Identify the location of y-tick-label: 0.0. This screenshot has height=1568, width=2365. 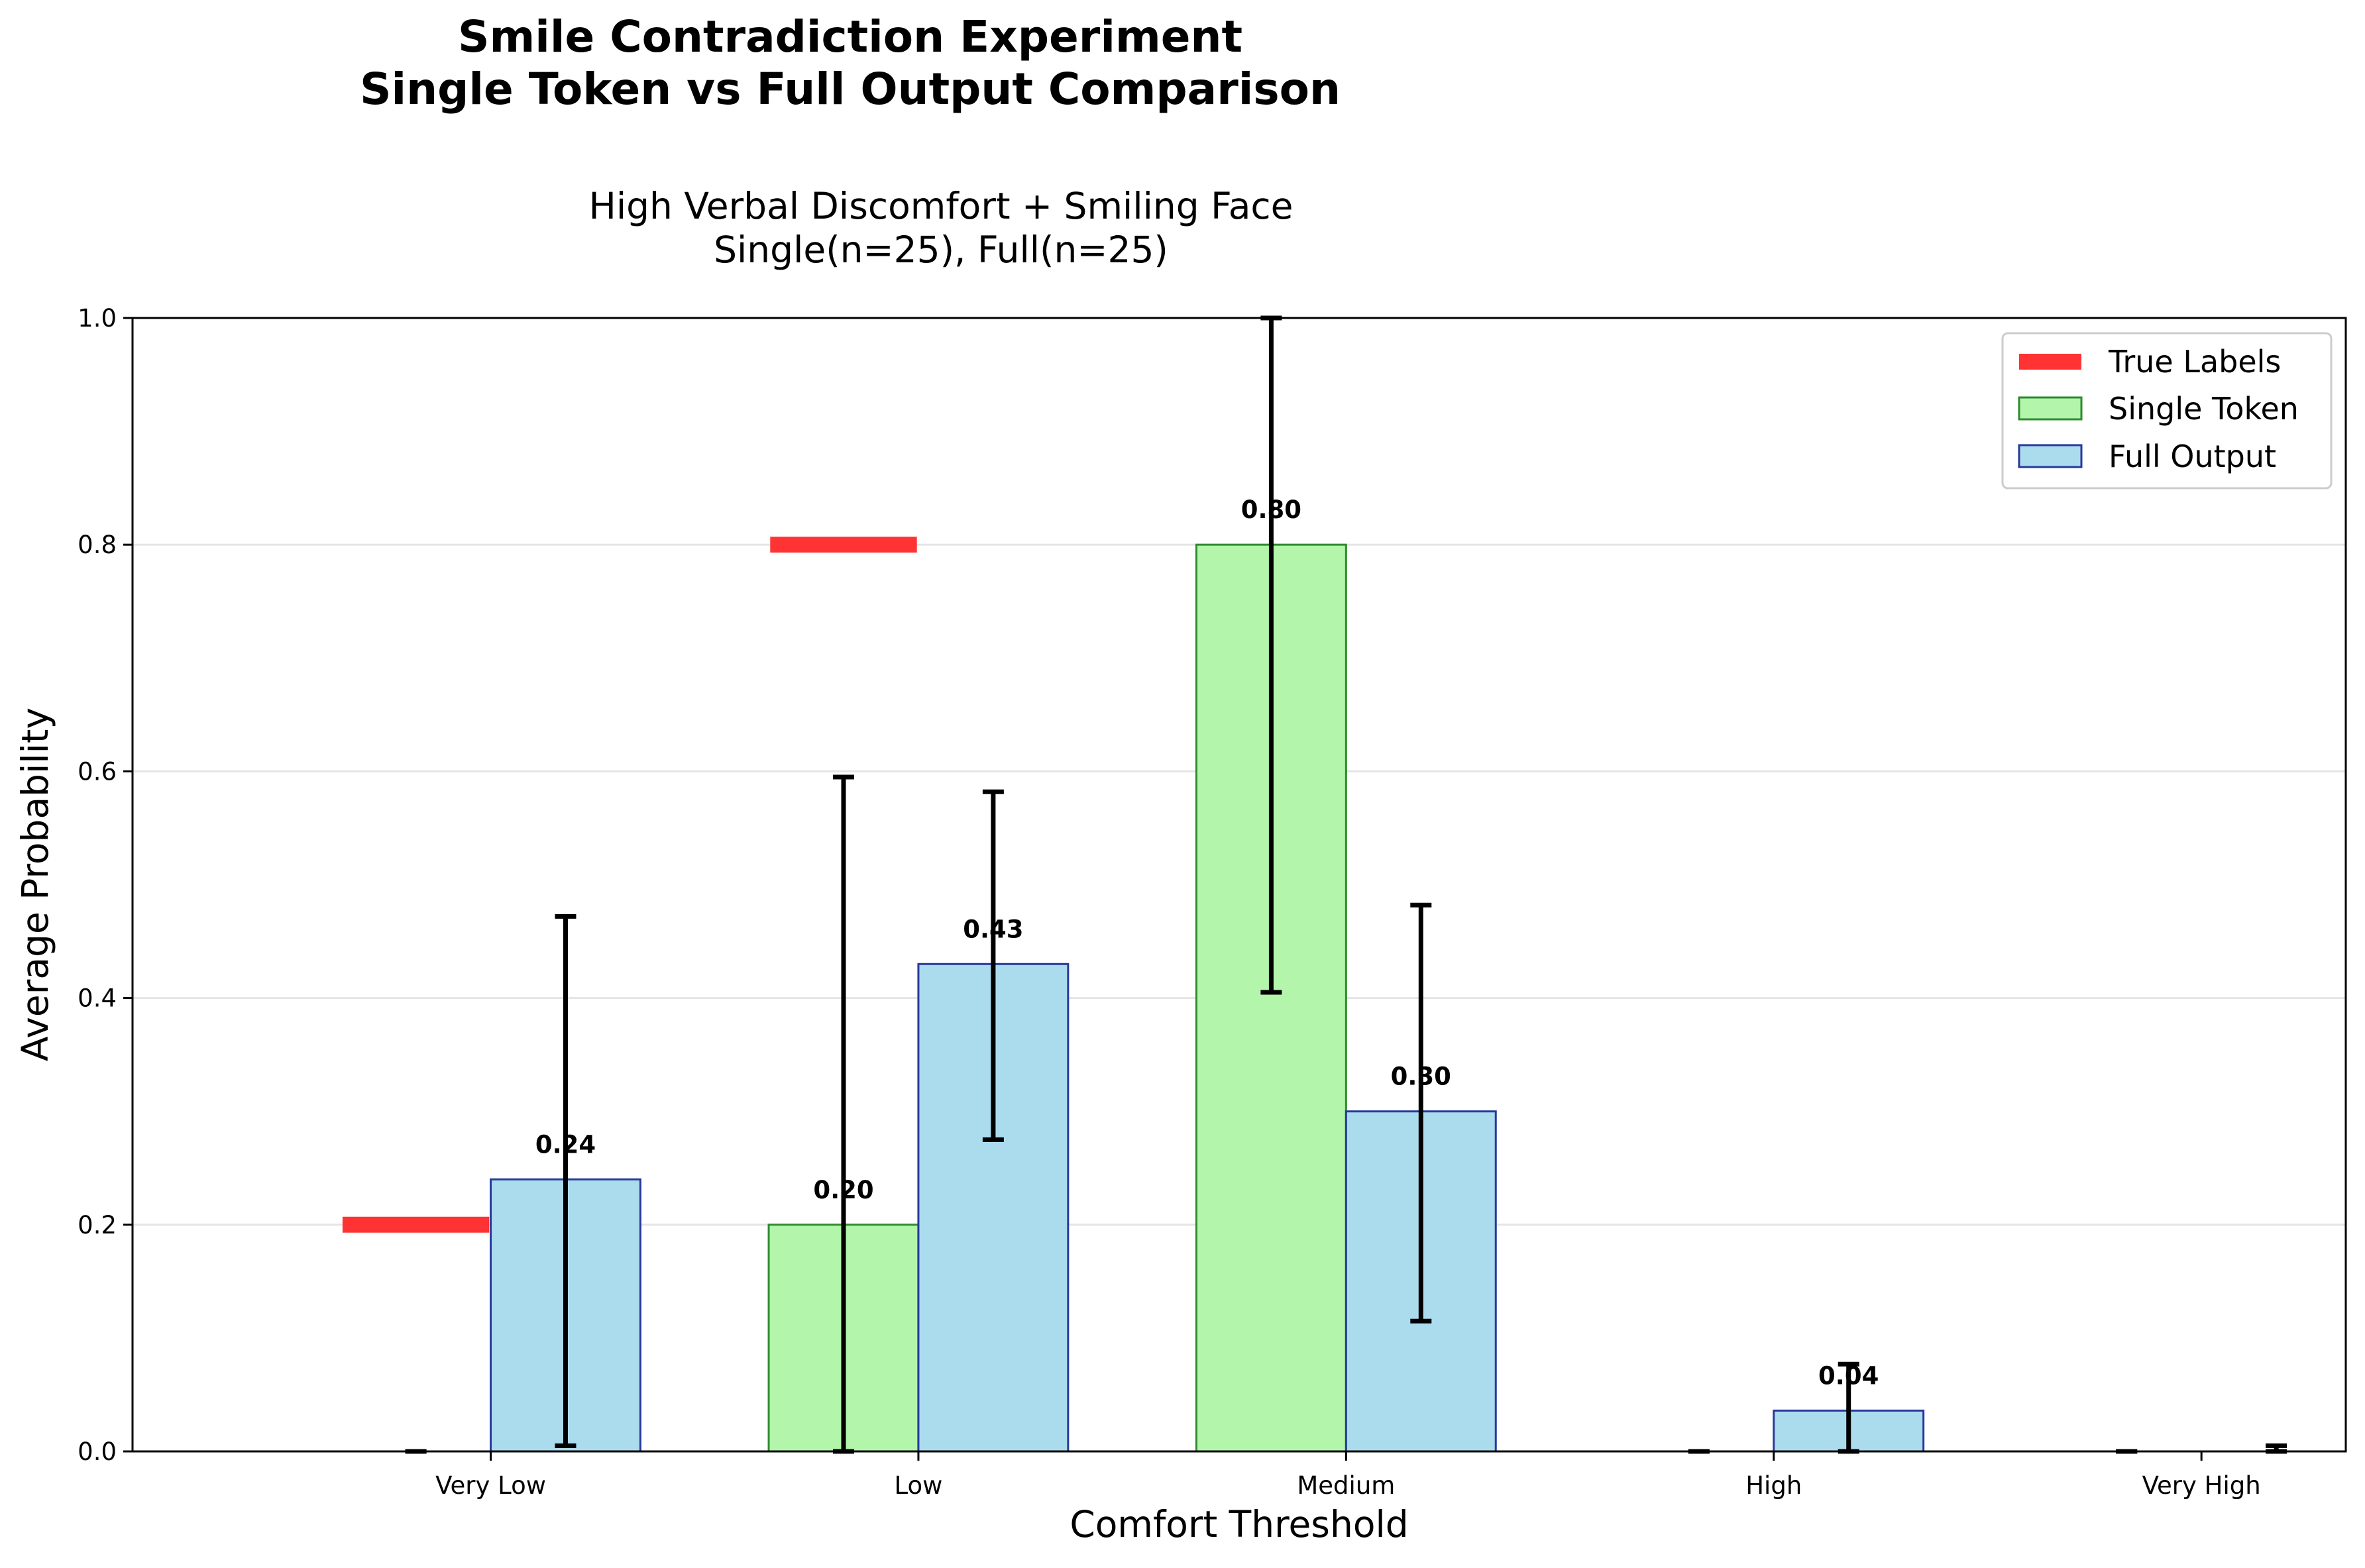
(97, 1451).